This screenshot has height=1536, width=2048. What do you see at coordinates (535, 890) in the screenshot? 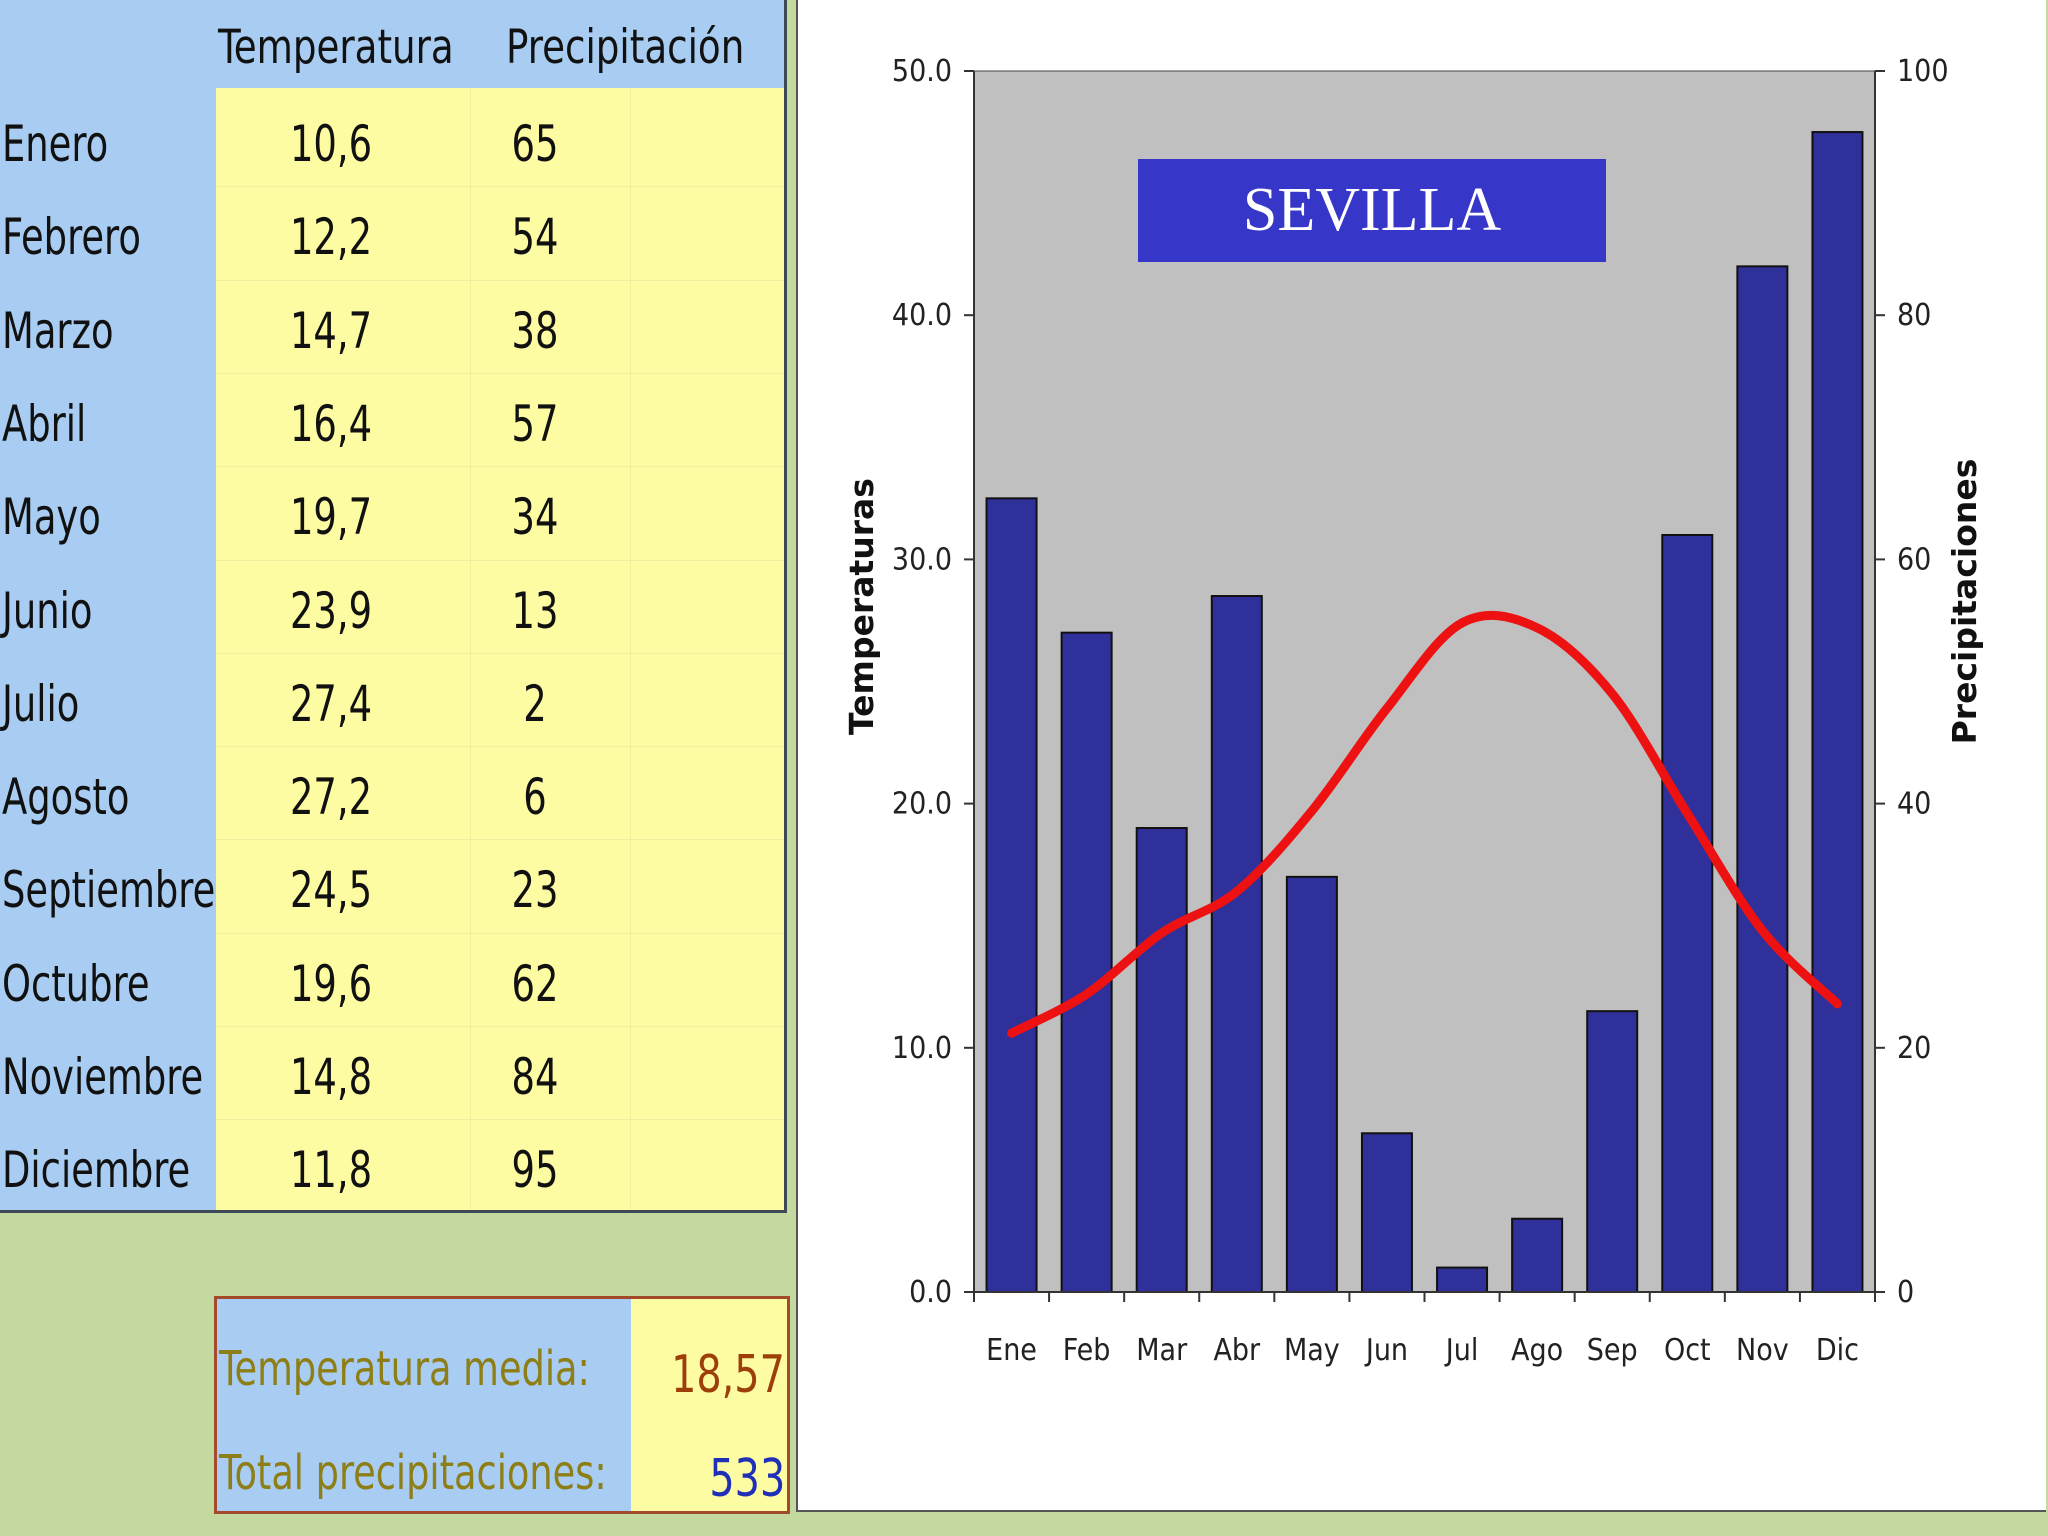
I see `precipitation-cell: 23` at bounding box center [535, 890].